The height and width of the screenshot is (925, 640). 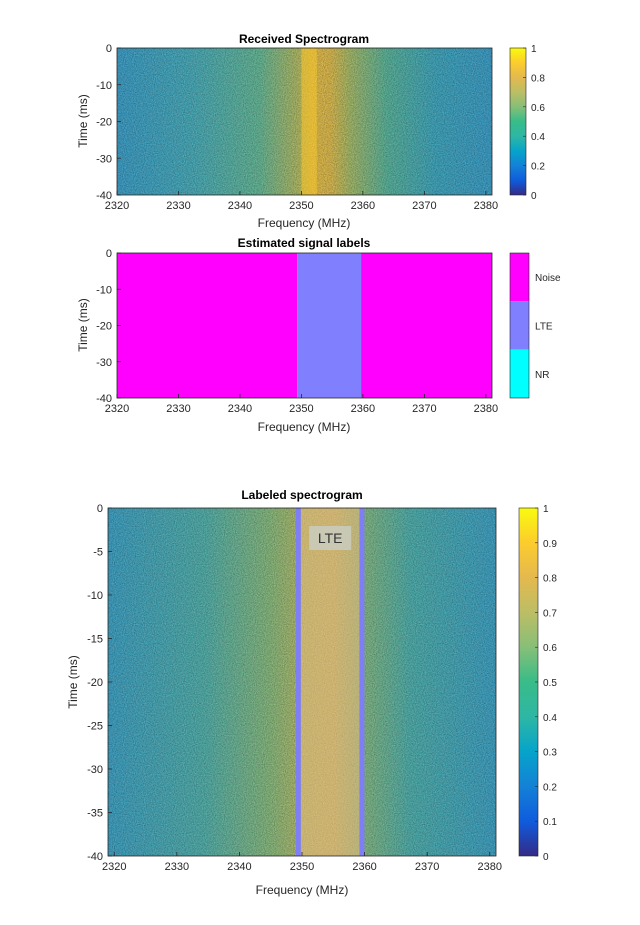 I want to click on chart3-annotation: LTE, so click(x=330, y=538).